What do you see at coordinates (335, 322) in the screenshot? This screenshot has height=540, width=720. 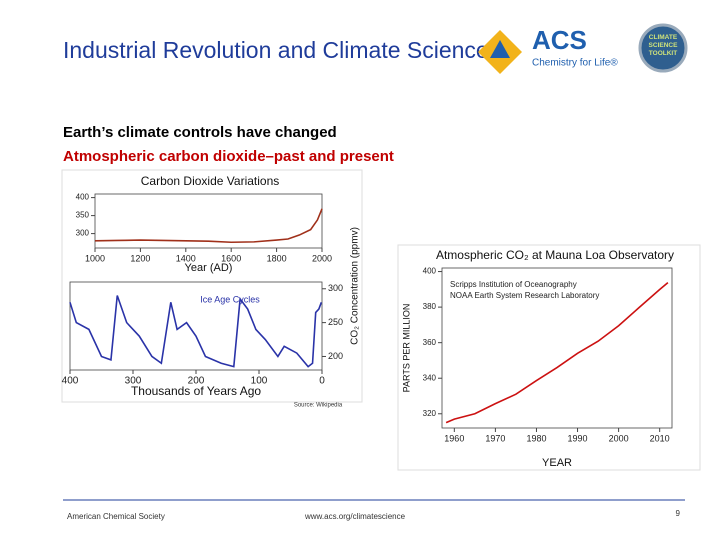 I see `y-tick-label: 250` at bounding box center [335, 322].